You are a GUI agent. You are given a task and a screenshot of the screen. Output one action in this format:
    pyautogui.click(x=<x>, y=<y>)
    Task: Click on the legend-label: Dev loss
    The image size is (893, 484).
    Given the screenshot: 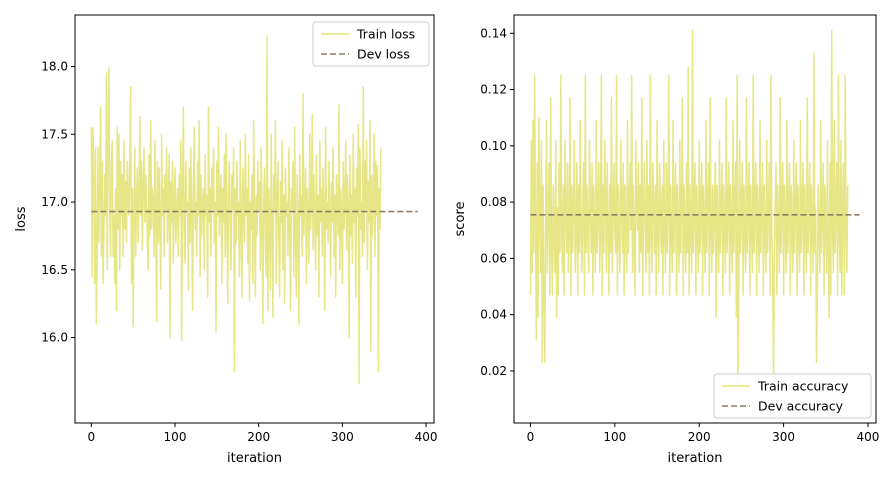 What is the action you would take?
    pyautogui.click(x=383, y=54)
    